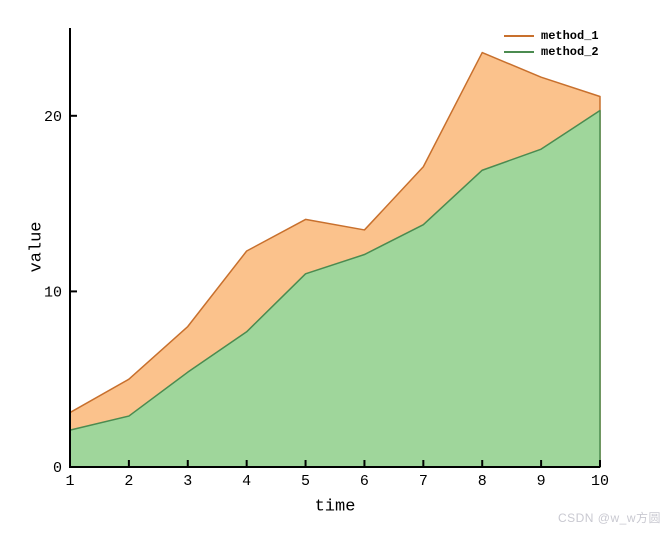 The image size is (665, 533). What do you see at coordinates (600, 481) in the screenshot?
I see `x-tick-label: 10` at bounding box center [600, 481].